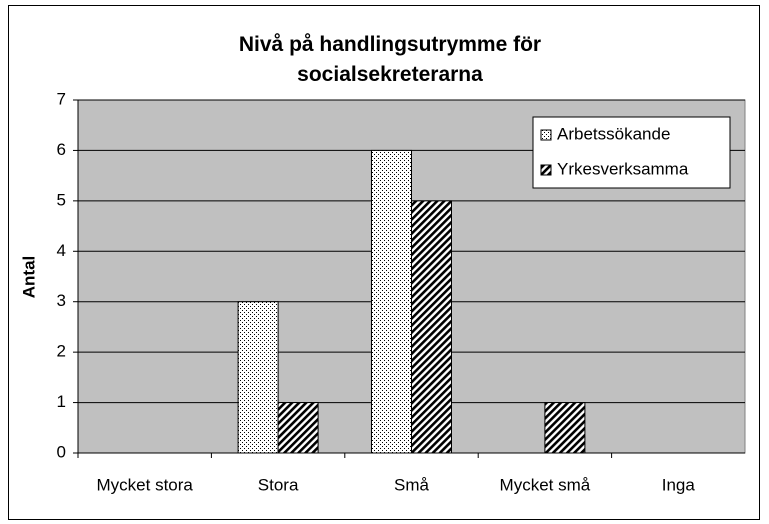  What do you see at coordinates (61, 351) in the screenshot?
I see `y-tick-label: 2` at bounding box center [61, 351].